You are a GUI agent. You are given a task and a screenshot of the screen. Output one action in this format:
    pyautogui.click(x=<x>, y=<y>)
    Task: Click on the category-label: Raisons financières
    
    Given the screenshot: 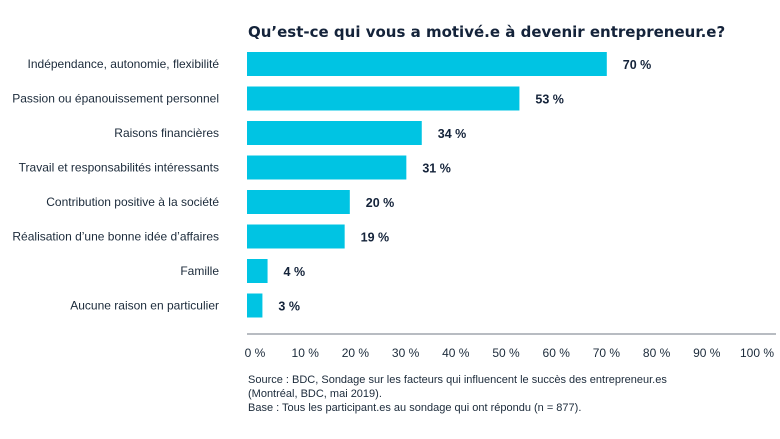 What is the action you would take?
    pyautogui.click(x=166, y=133)
    